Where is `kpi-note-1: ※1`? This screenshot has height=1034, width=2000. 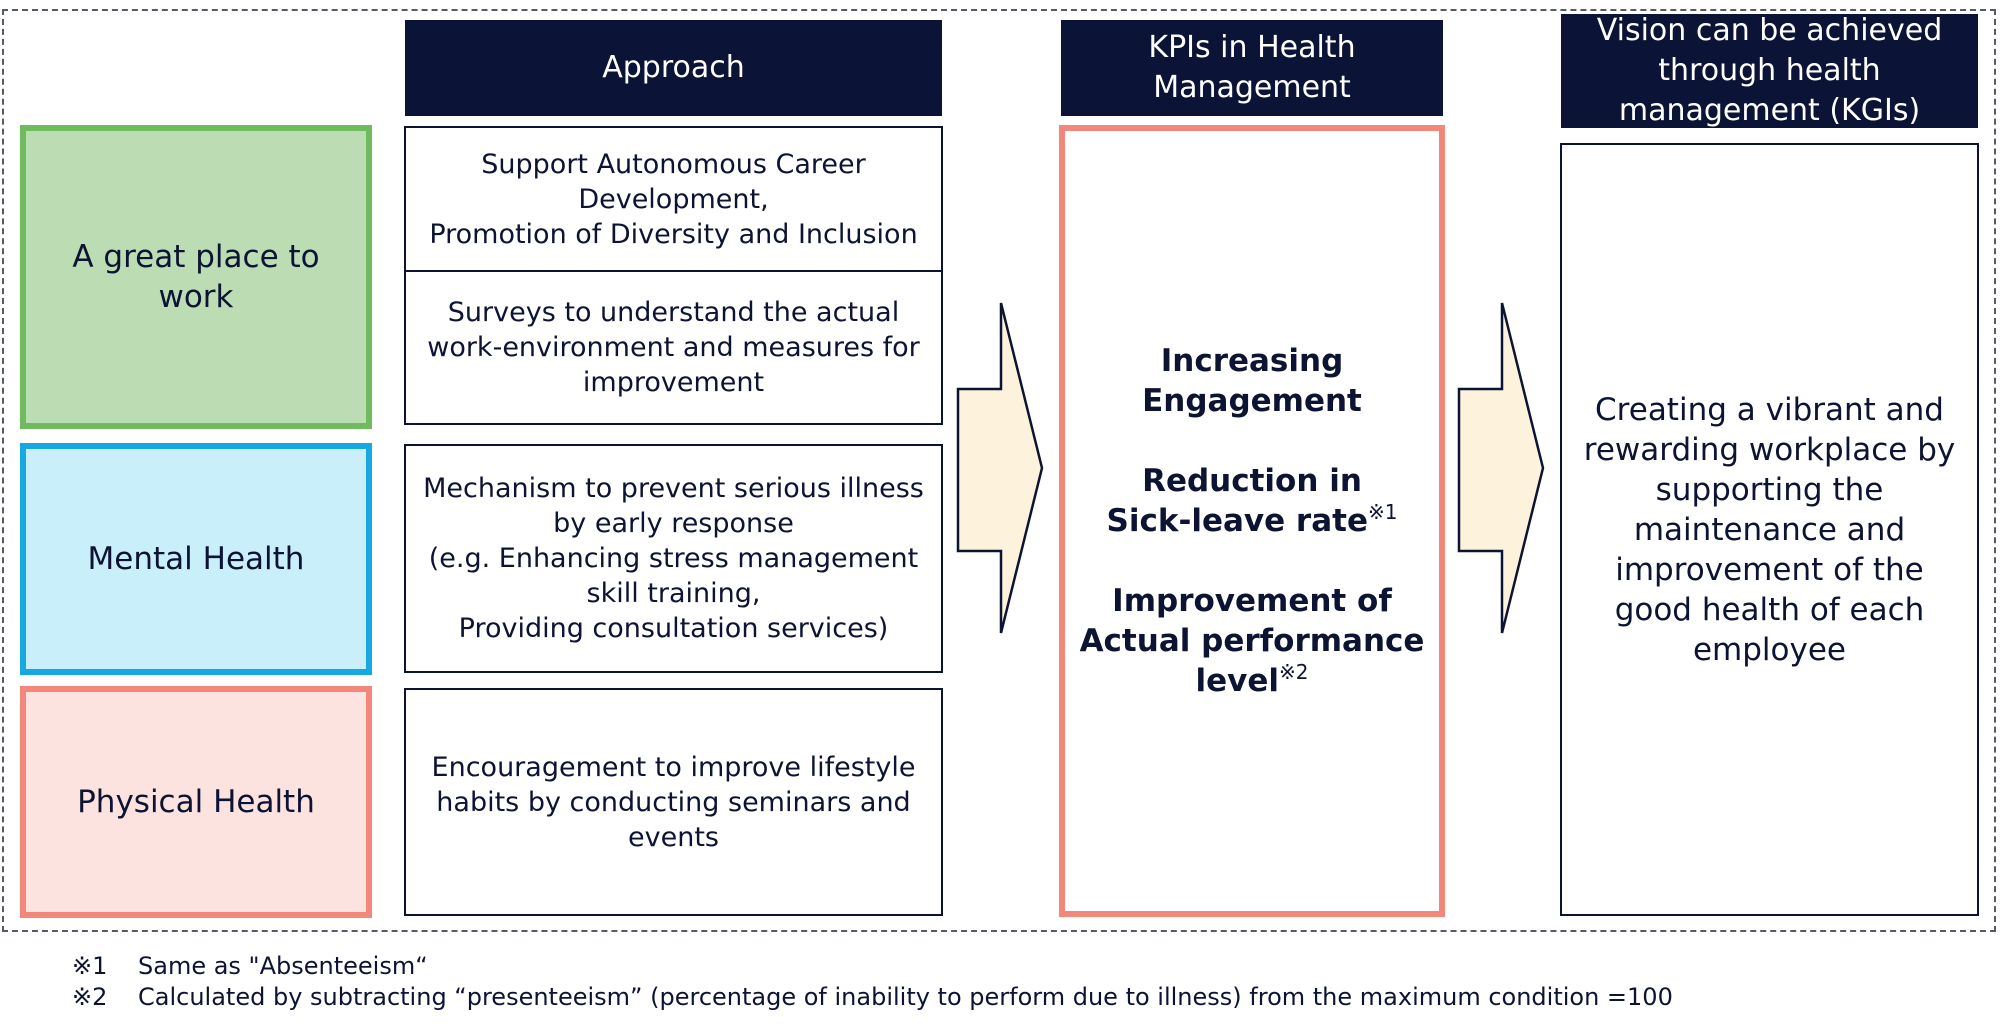 kpi-note-1: ※1 is located at coordinates (1382, 512).